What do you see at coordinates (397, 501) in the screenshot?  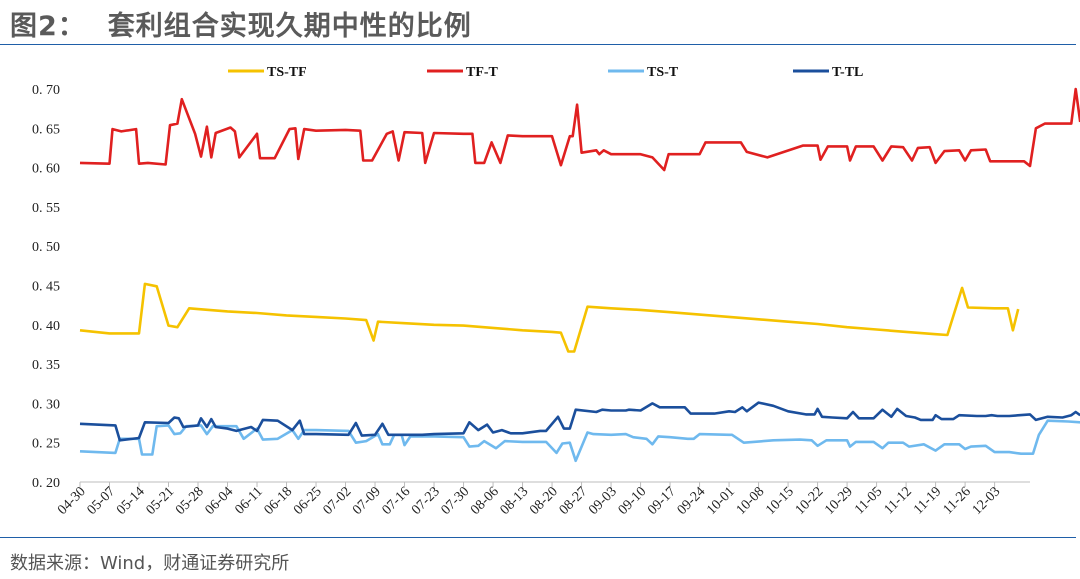 I see `x-tick-label: 07-16` at bounding box center [397, 501].